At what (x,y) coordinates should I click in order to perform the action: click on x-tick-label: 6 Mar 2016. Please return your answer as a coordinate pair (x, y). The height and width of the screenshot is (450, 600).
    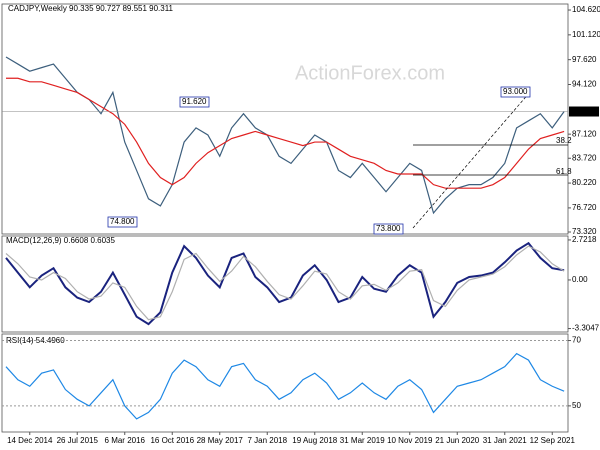
    Looking at the image, I should click on (125, 440).